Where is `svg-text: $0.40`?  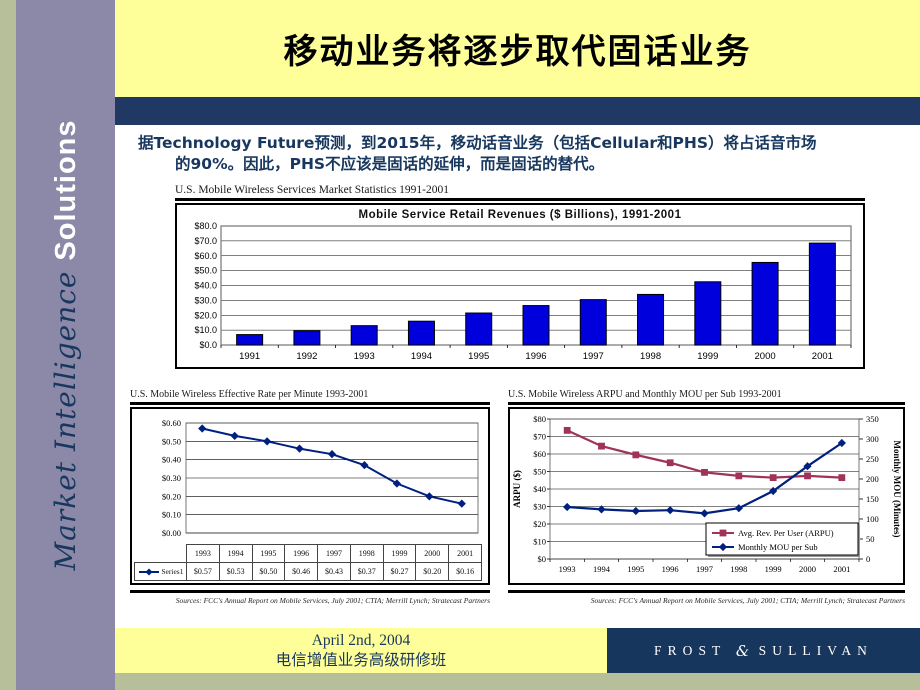
svg-text: $0.40 is located at coordinates (171, 460).